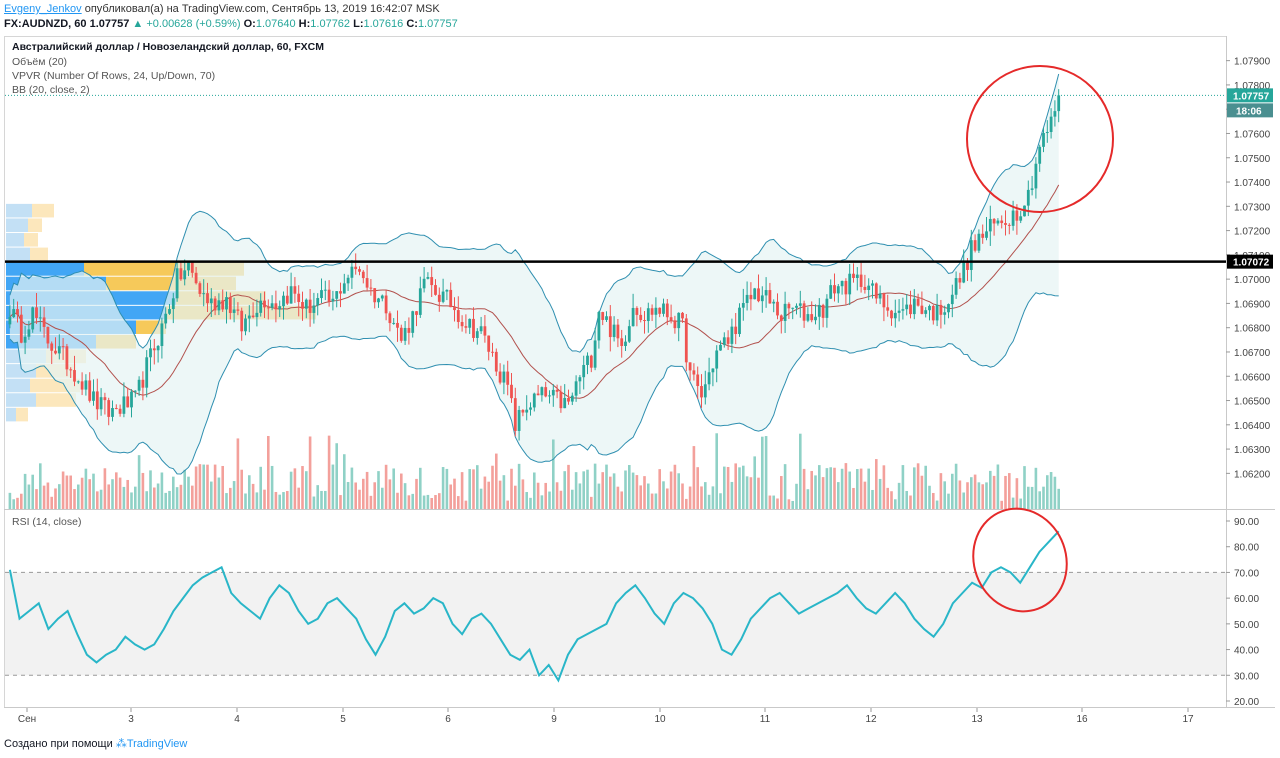 The image size is (1280, 758). What do you see at coordinates (1252, 474) in the screenshot?
I see `price-tick-label: 1.06200` at bounding box center [1252, 474].